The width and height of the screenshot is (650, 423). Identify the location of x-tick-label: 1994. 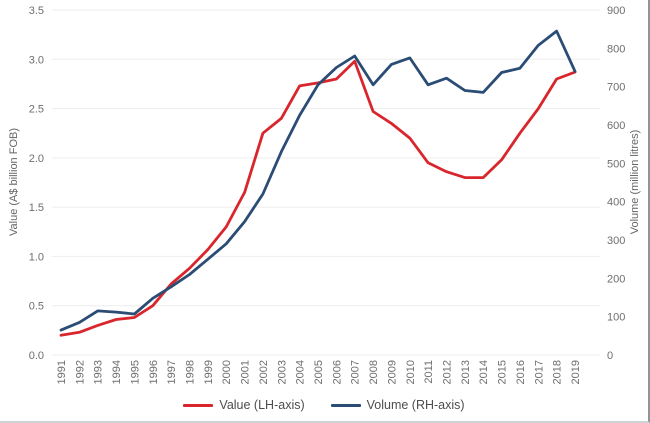
(117, 372).